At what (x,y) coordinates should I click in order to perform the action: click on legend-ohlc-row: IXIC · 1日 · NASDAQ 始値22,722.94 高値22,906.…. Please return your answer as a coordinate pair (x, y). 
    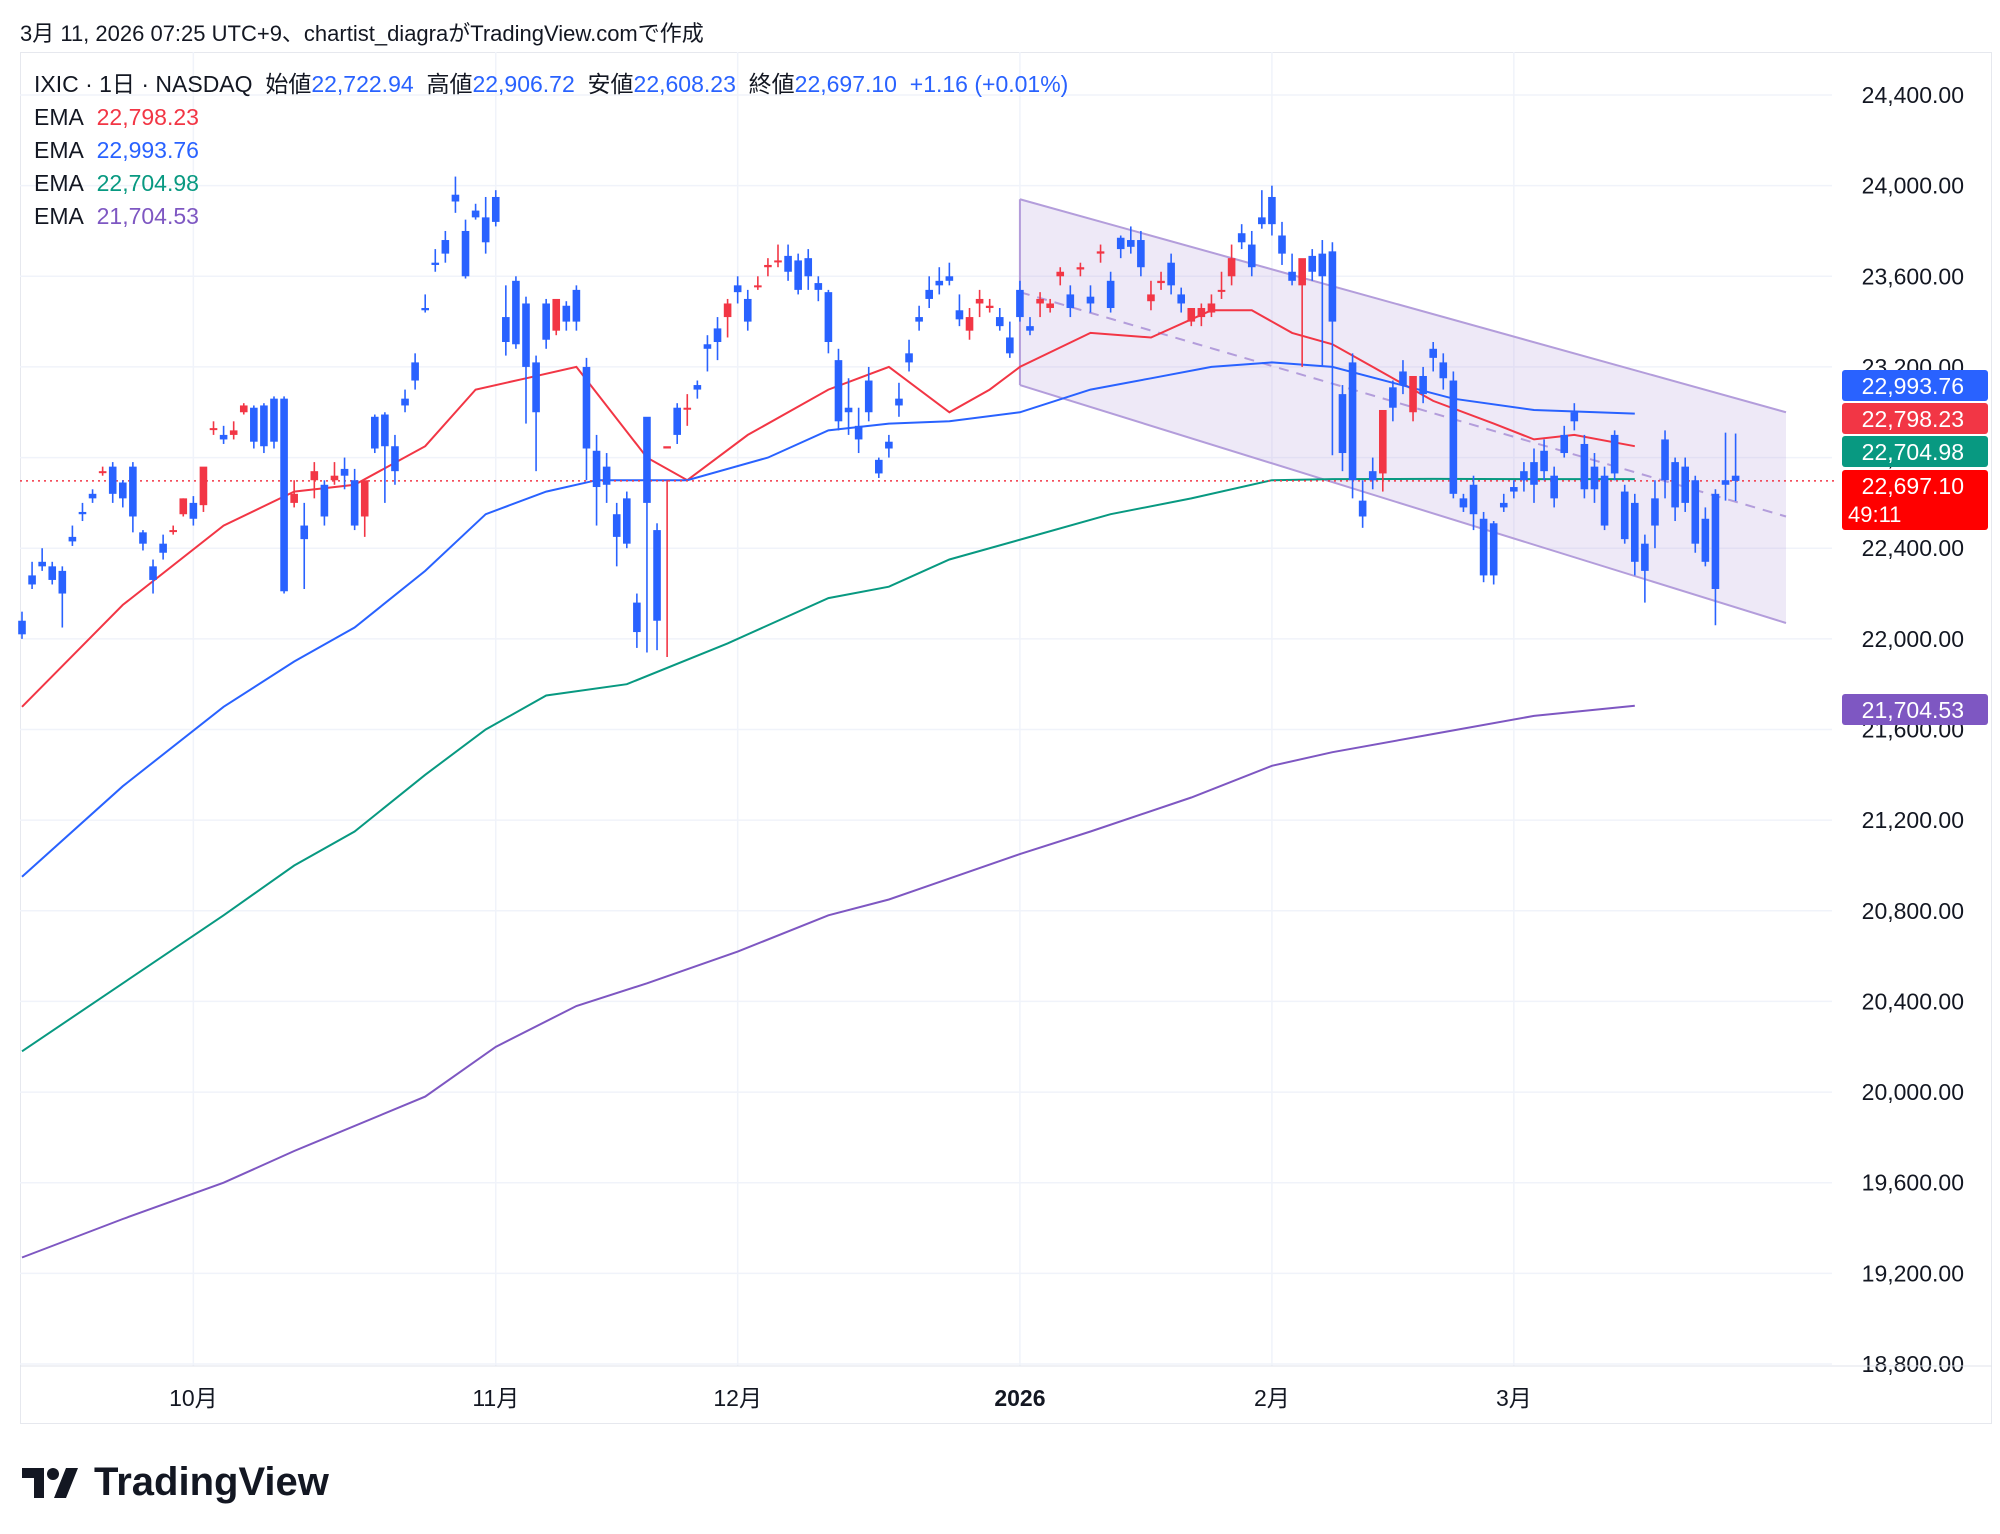
    Looking at the image, I should click on (551, 84).